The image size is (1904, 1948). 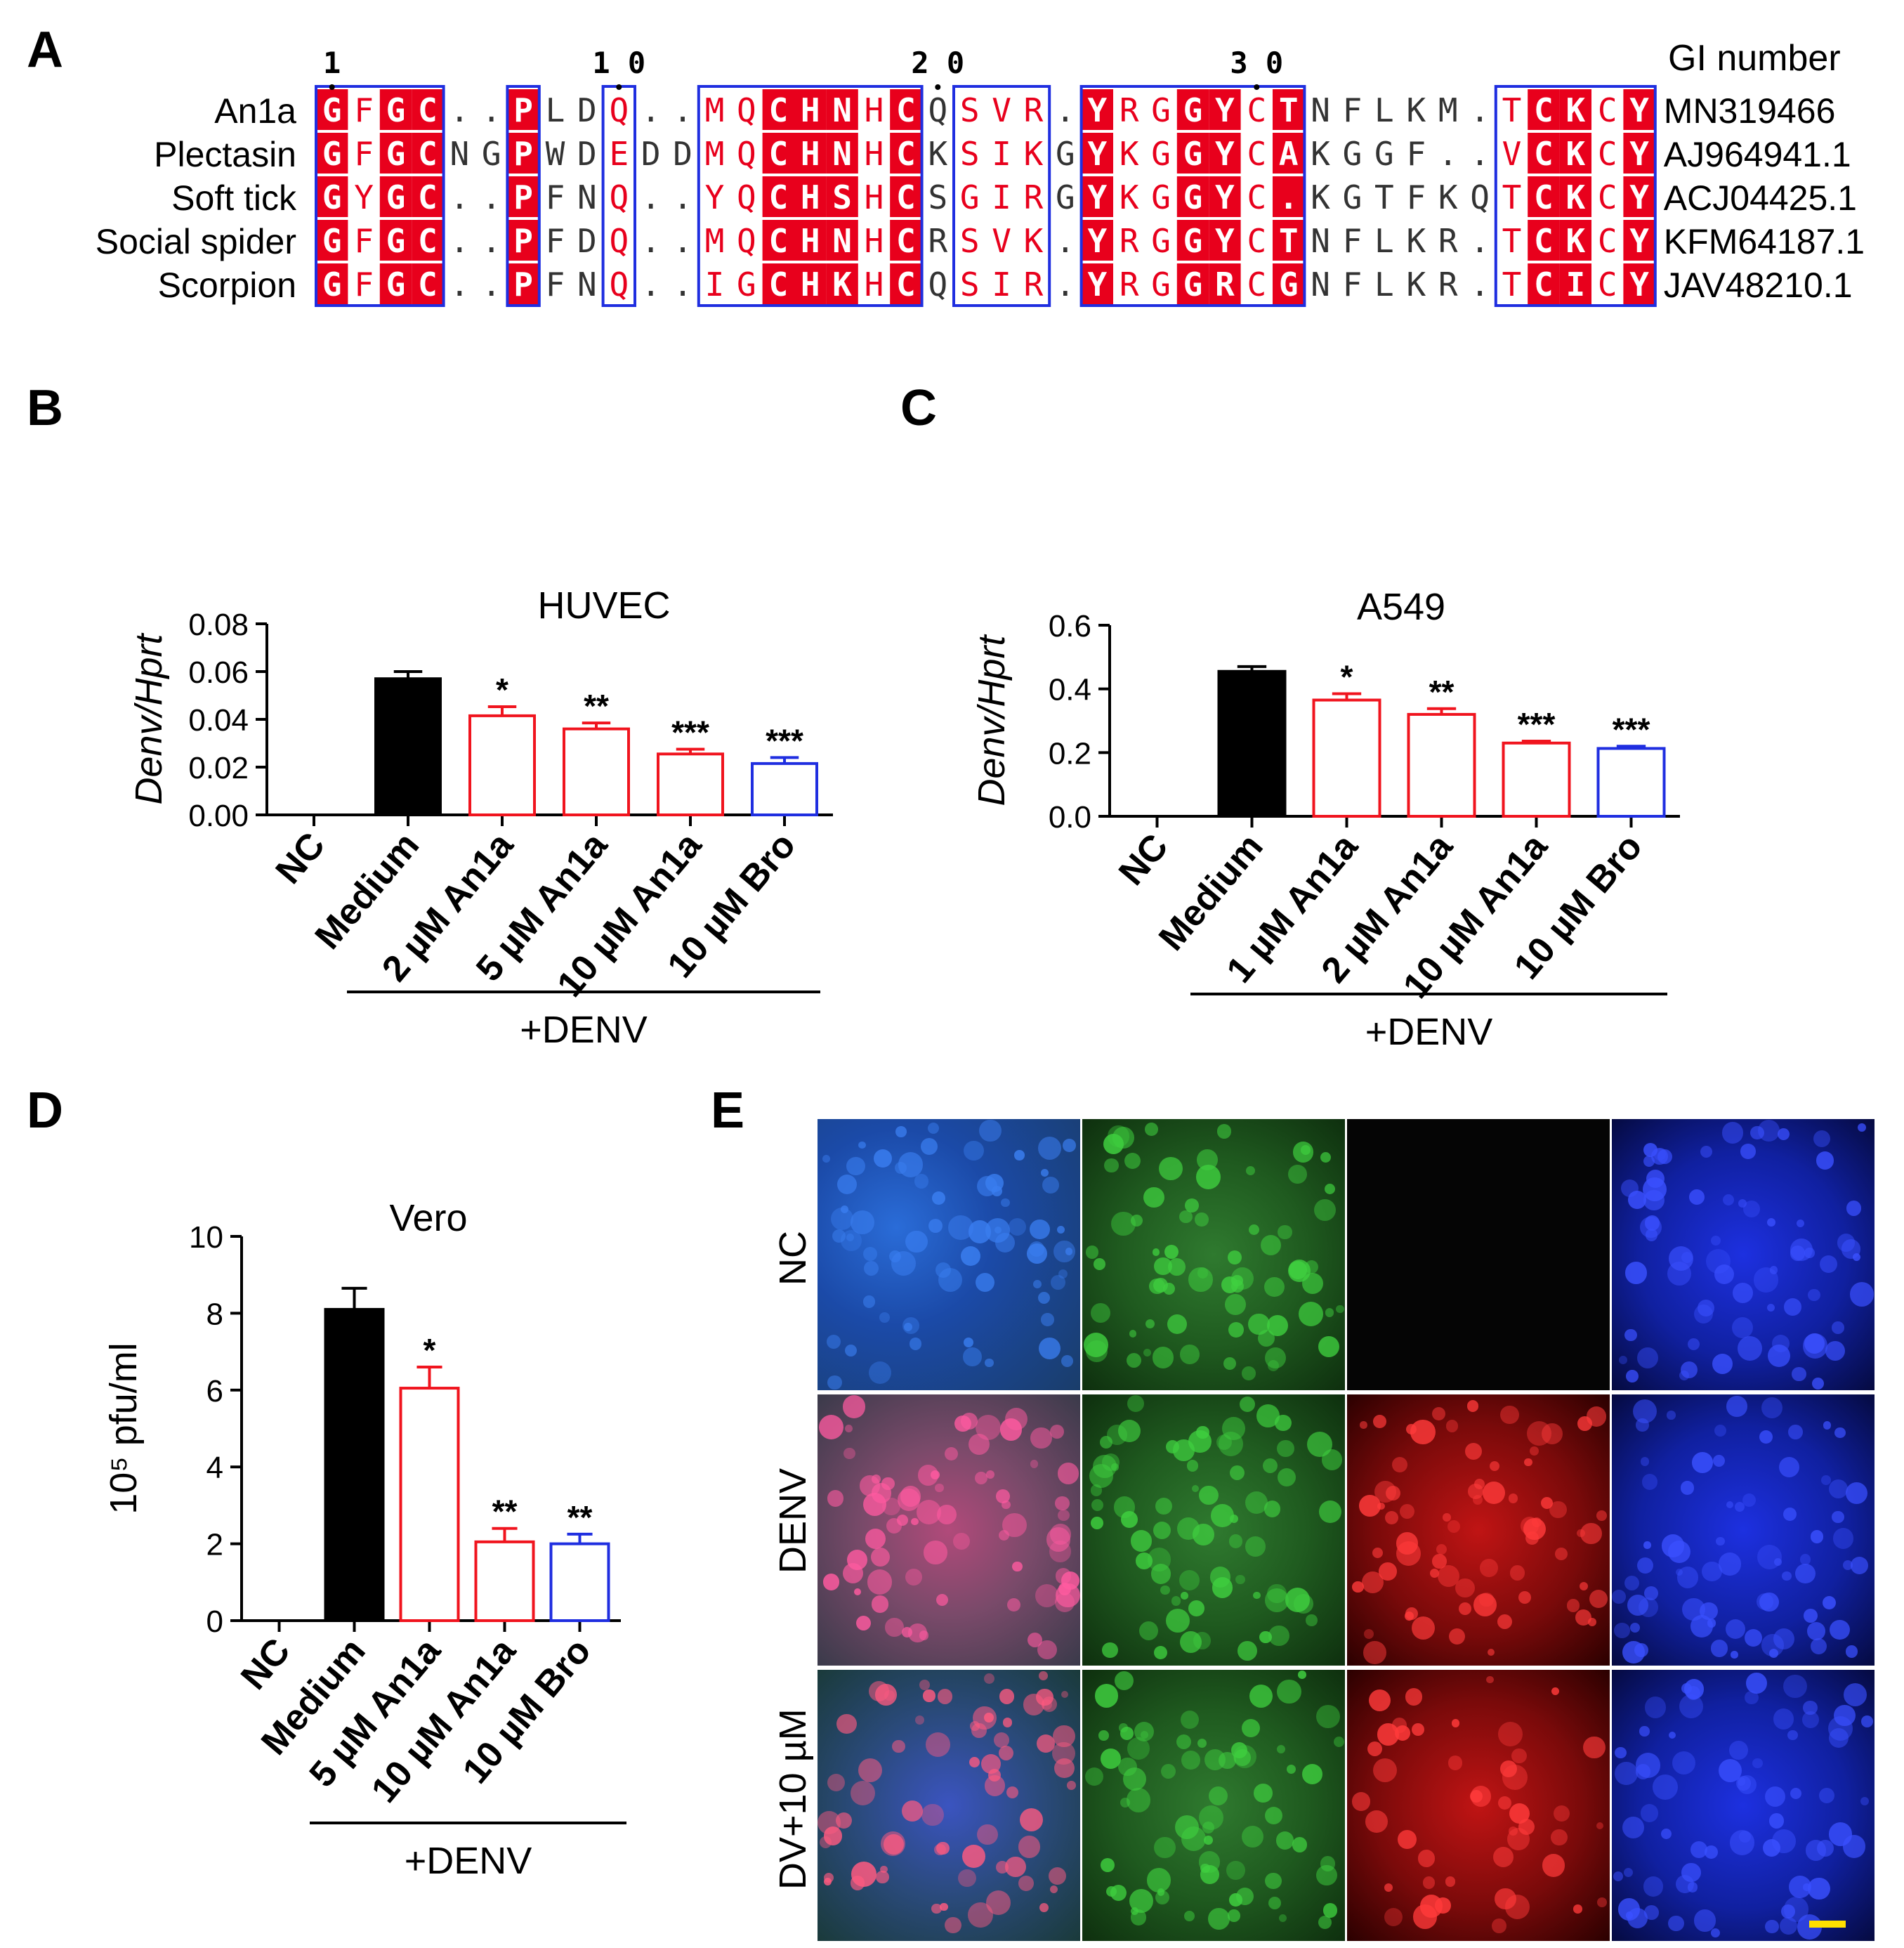 I want to click on residue: D, so click(x=651, y=154).